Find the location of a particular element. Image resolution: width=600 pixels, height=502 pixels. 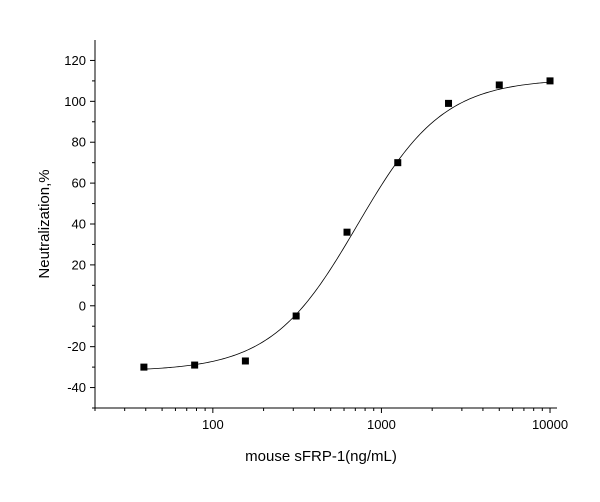

y-tick-label: 0 is located at coordinates (82, 305).